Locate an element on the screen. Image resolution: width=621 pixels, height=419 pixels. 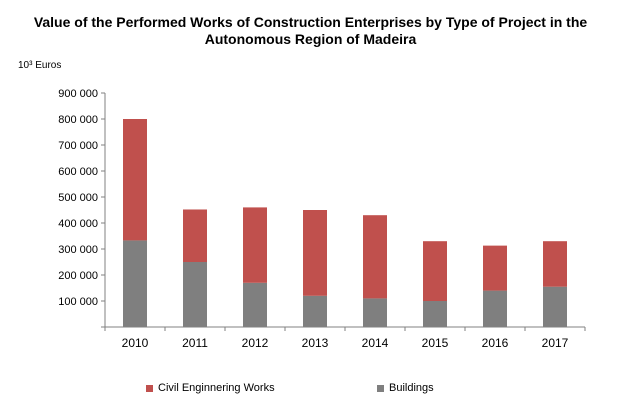
legend-item-civil-engineering: Civil Enginnering Works is located at coordinates (210, 388).